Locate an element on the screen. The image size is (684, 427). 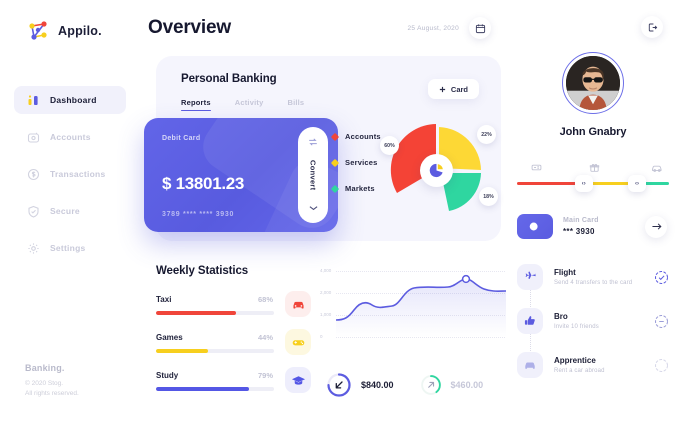
legend-label: Services is located at coordinates (361, 162).